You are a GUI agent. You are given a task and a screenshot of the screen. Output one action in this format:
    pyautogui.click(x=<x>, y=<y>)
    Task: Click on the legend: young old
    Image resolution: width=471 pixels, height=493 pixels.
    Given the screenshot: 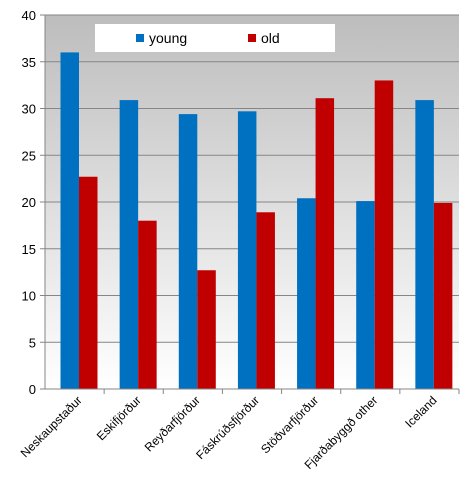 What is the action you would take?
    pyautogui.click(x=215, y=38)
    